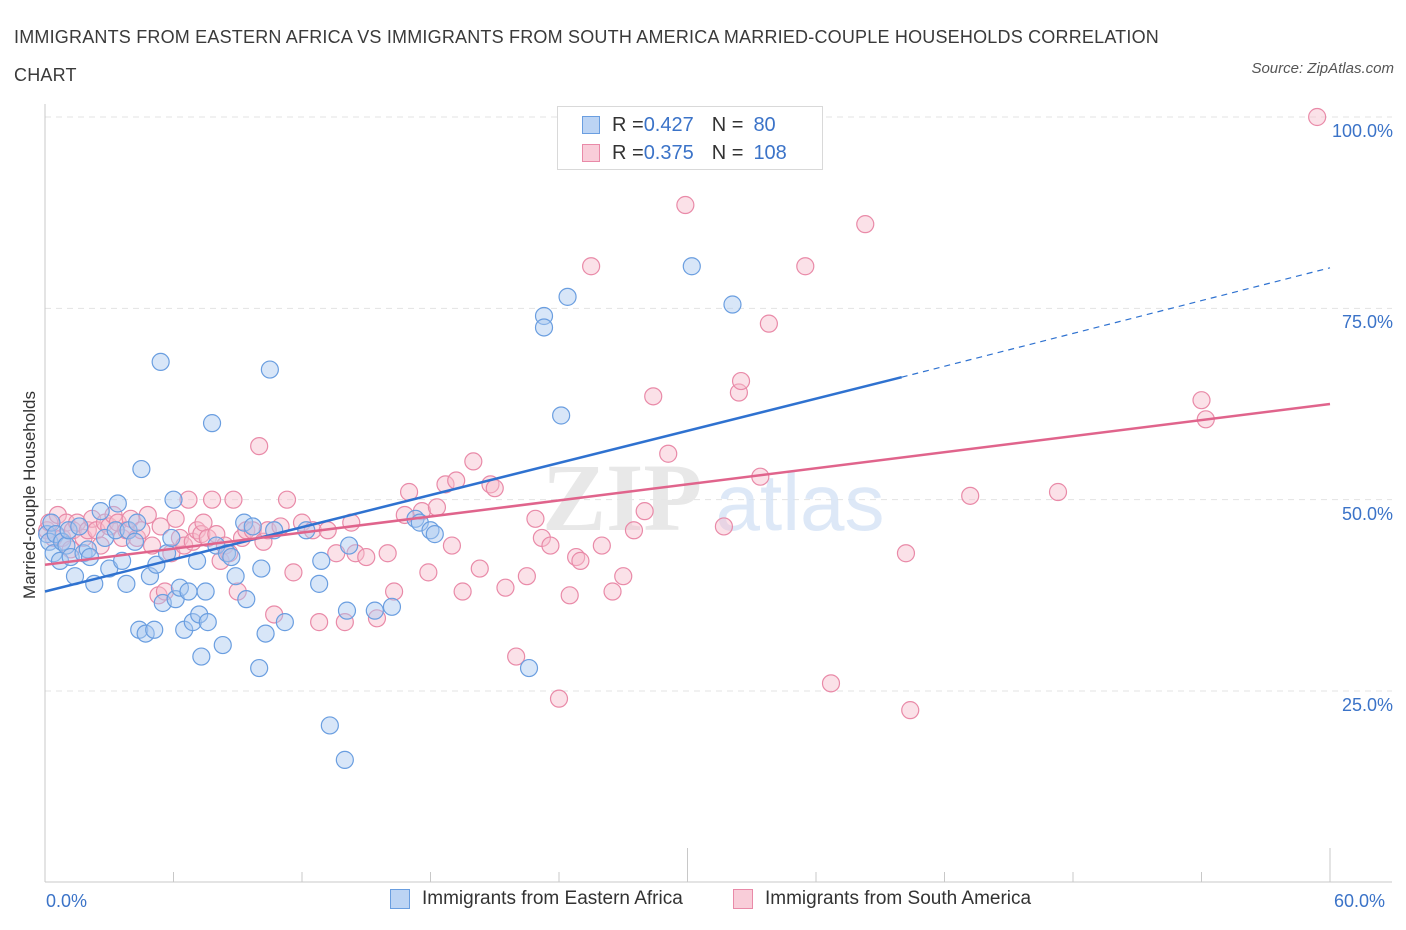 The width and height of the screenshot is (1406, 930). What do you see at coordinates (552, 898) in the screenshot?
I see `legend-label-eastern-africa: Immigrants from Eastern Africa` at bounding box center [552, 898].